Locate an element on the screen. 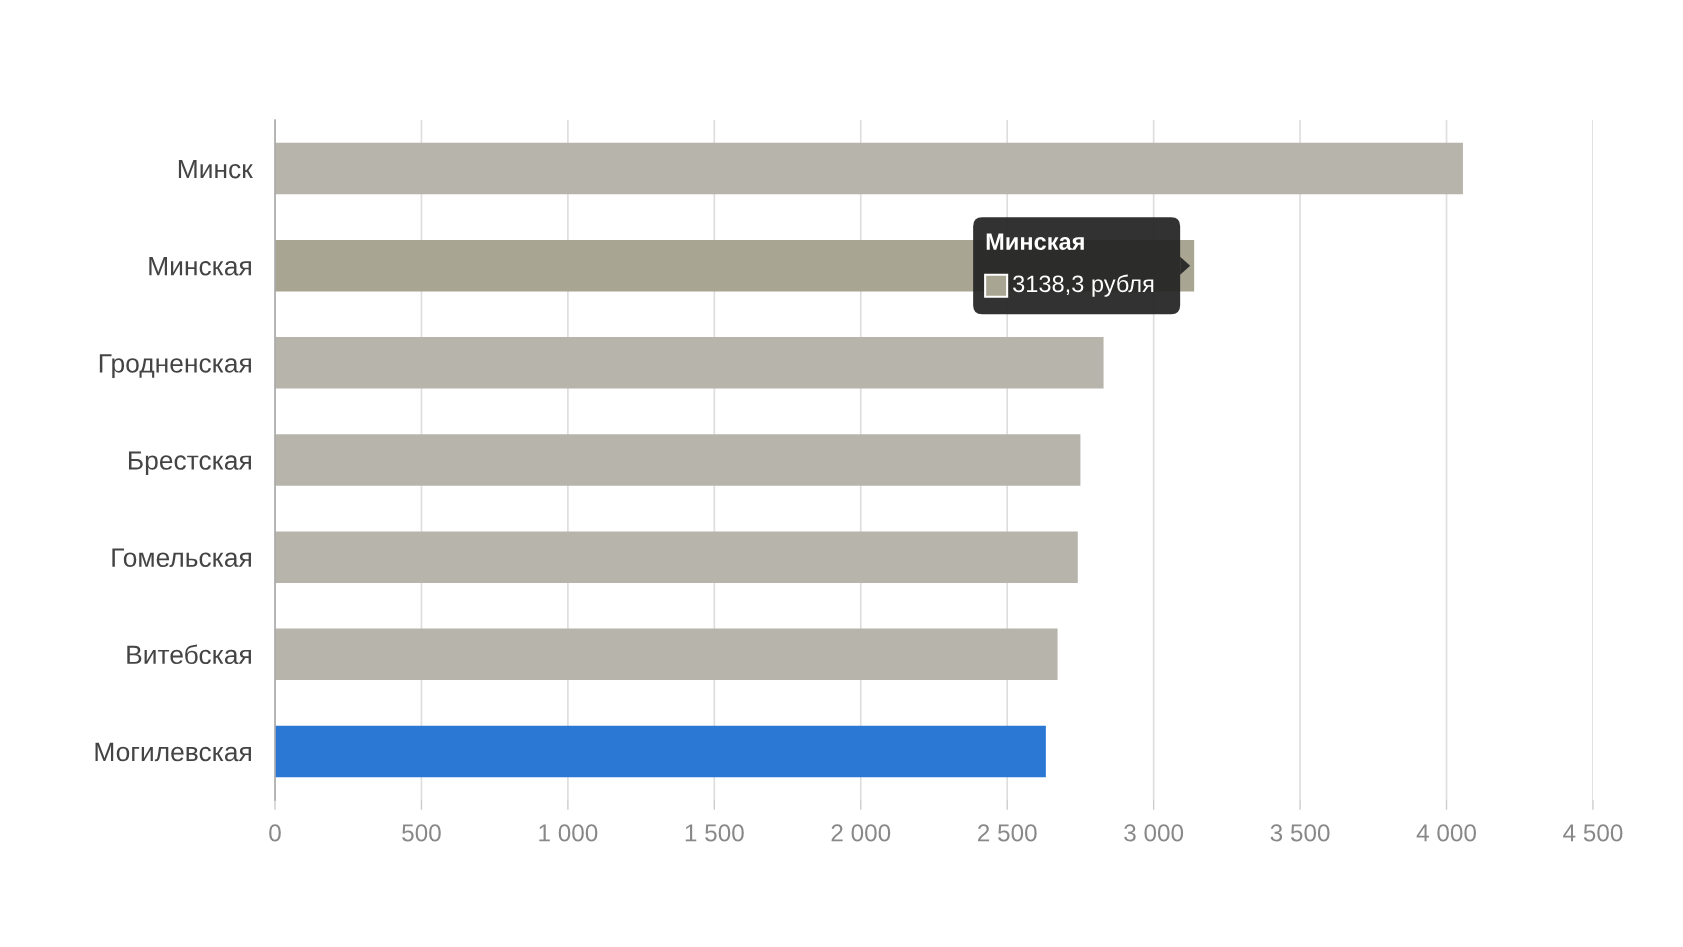 This screenshot has height=947, width=1683. x-tick-label: 1 000 is located at coordinates (568, 833).